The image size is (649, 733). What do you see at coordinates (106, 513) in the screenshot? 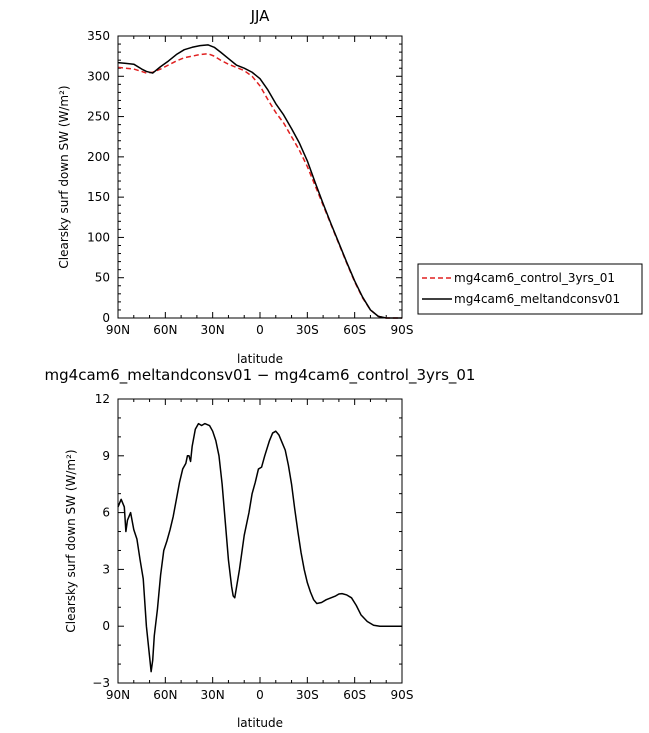
I see `y-tick-label: 6` at bounding box center [106, 513].